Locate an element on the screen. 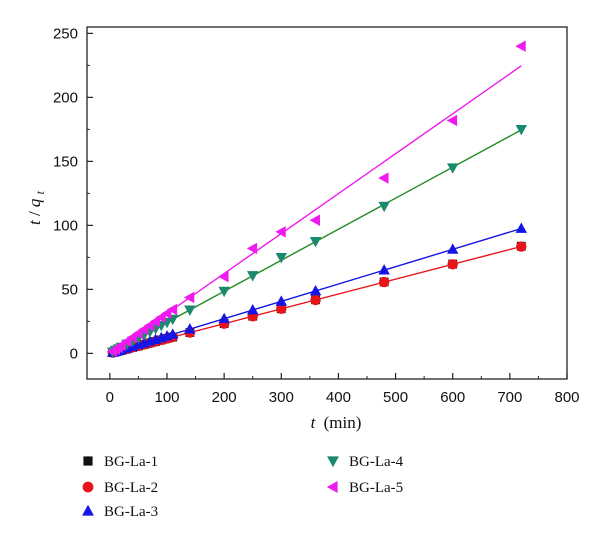 The height and width of the screenshot is (542, 600). x-tick-label: 0 is located at coordinates (110, 397).